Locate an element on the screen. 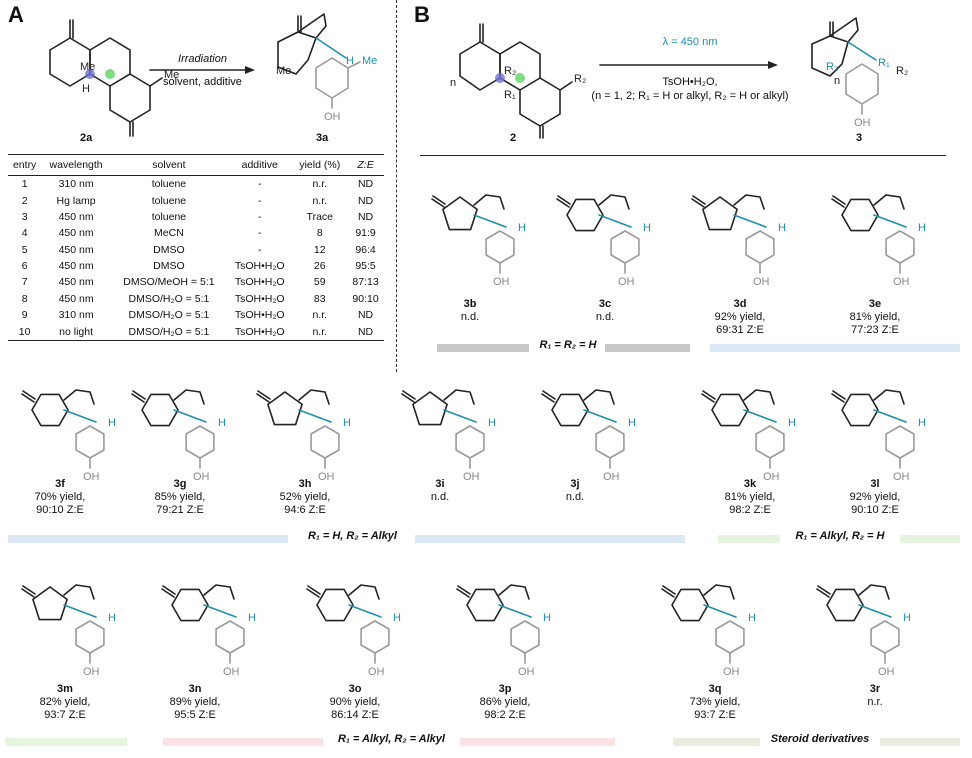 Image resolution: width=972 pixels, height=758 pixels. table-cell: 3 is located at coordinates (24, 216).